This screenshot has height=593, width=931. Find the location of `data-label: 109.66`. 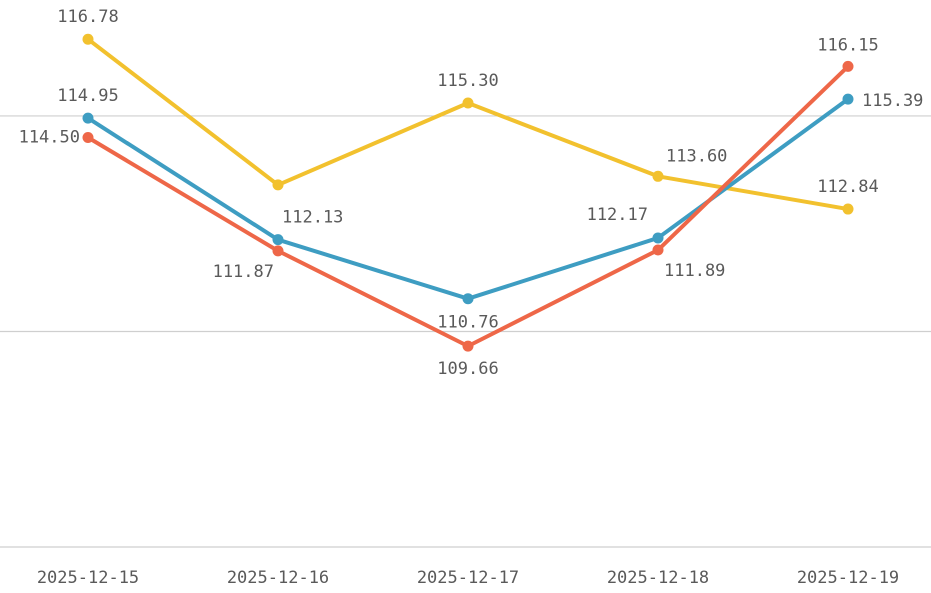

data-label: 109.66 is located at coordinates (467, 369).